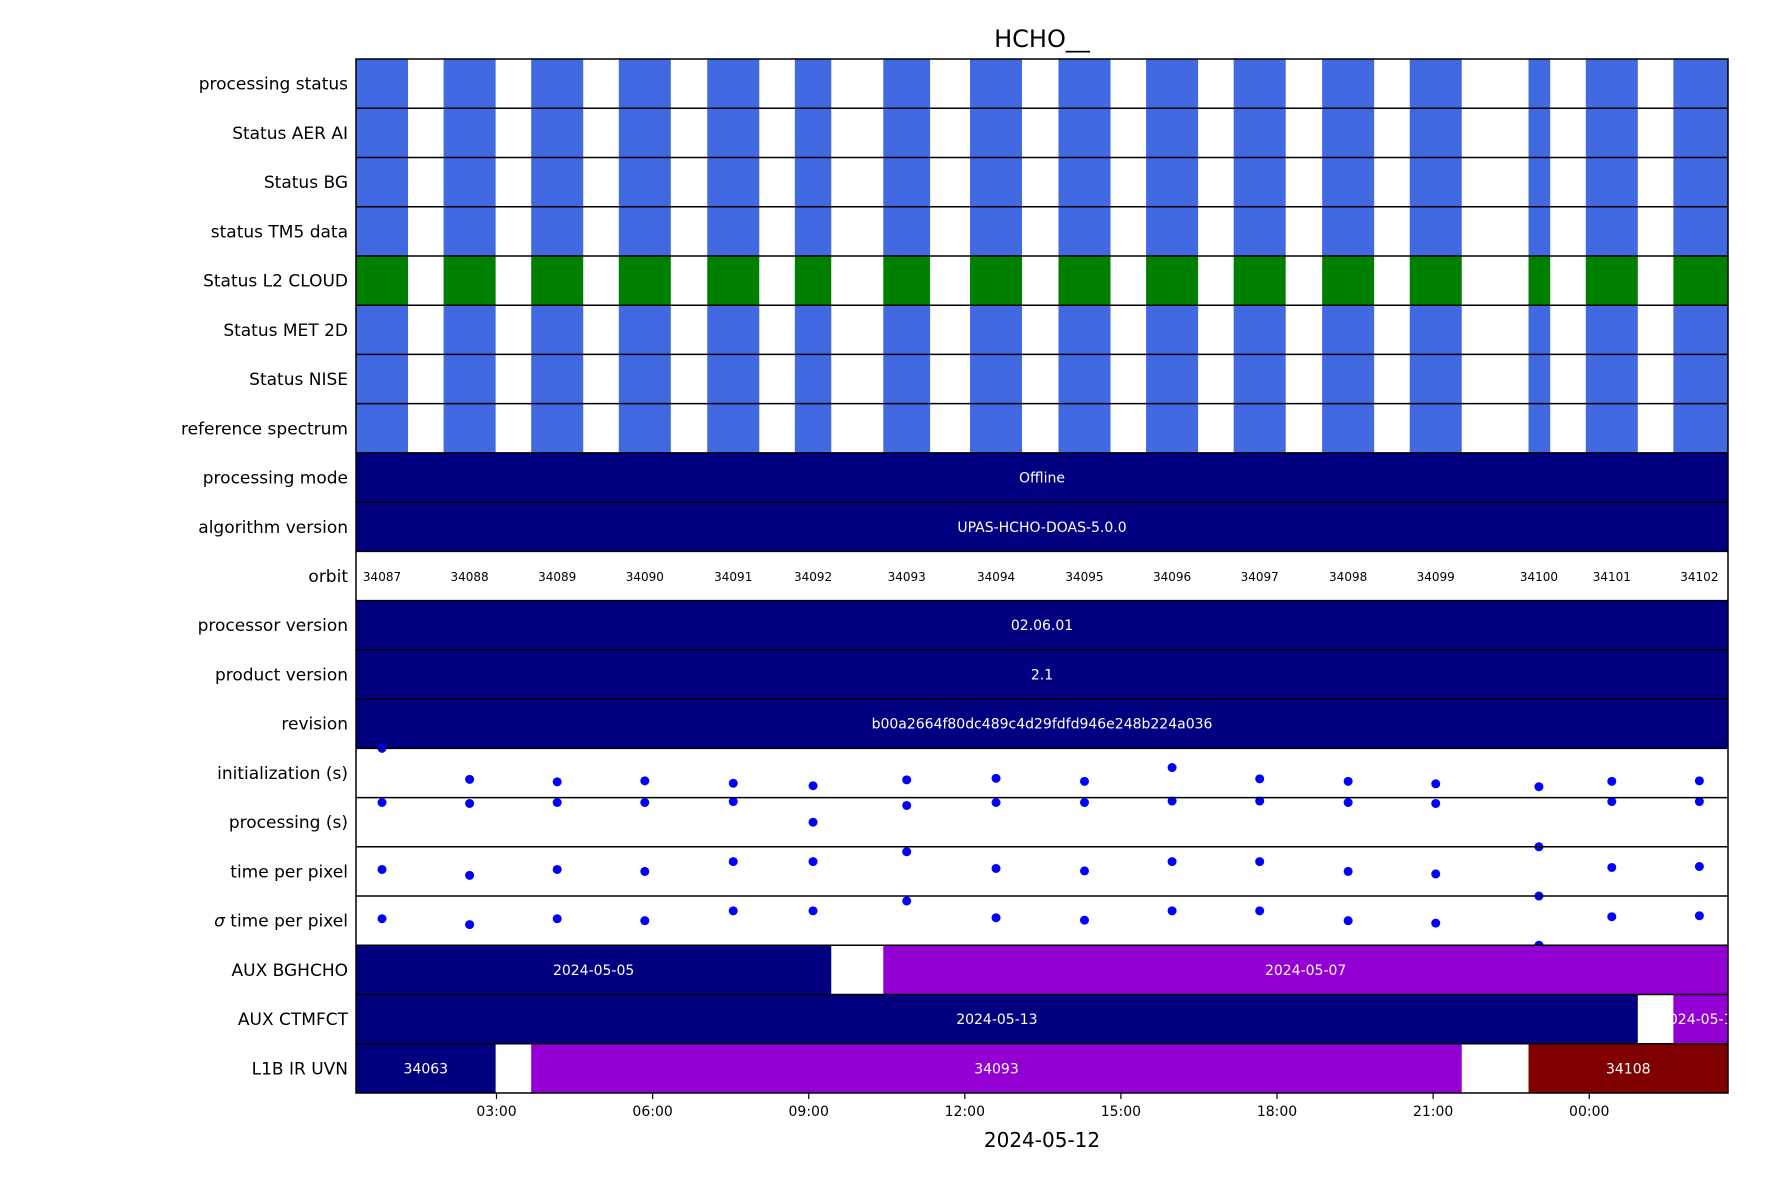 This screenshot has height=1181, width=1771. I want to click on orbit-label: 34095, so click(1084, 577).